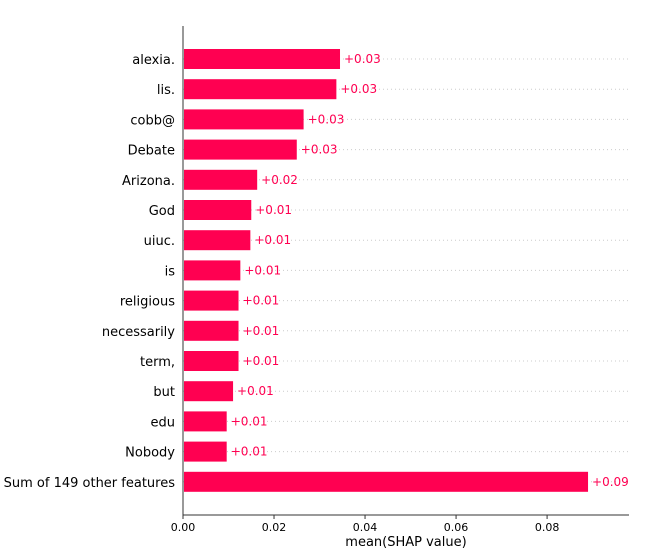 The height and width of the screenshot is (557, 652). What do you see at coordinates (152, 120) in the screenshot?
I see `y-tick-label: cobb@` at bounding box center [152, 120].